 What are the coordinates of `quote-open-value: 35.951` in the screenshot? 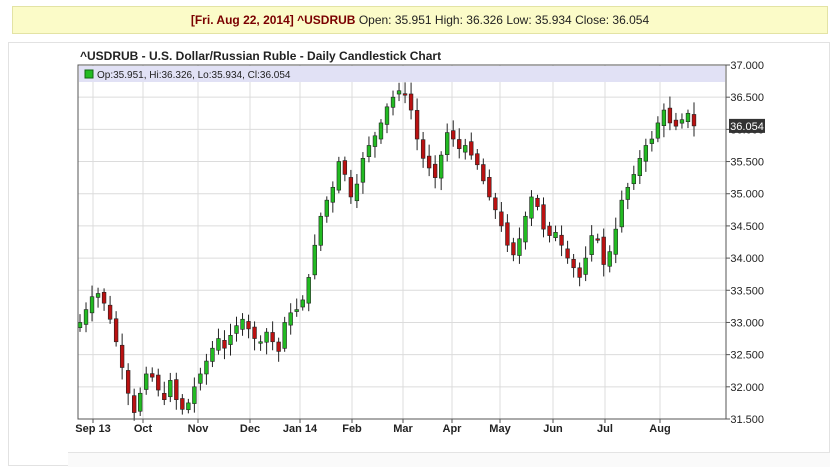 It's located at (413, 20).